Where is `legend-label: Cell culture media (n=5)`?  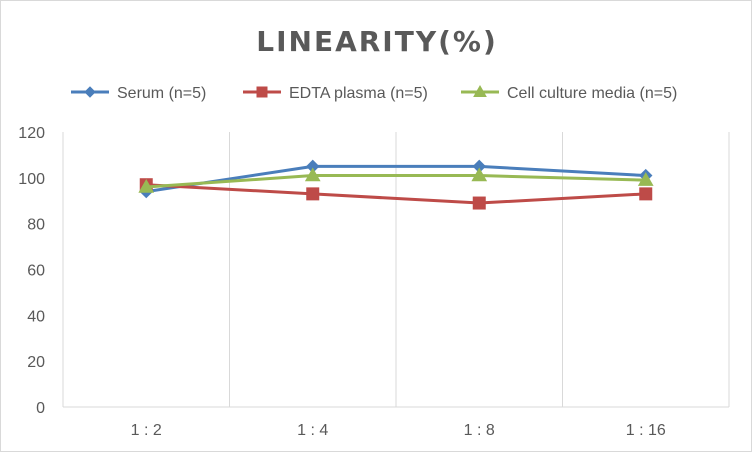
legend-label: Cell culture media (n=5) is located at coordinates (592, 93).